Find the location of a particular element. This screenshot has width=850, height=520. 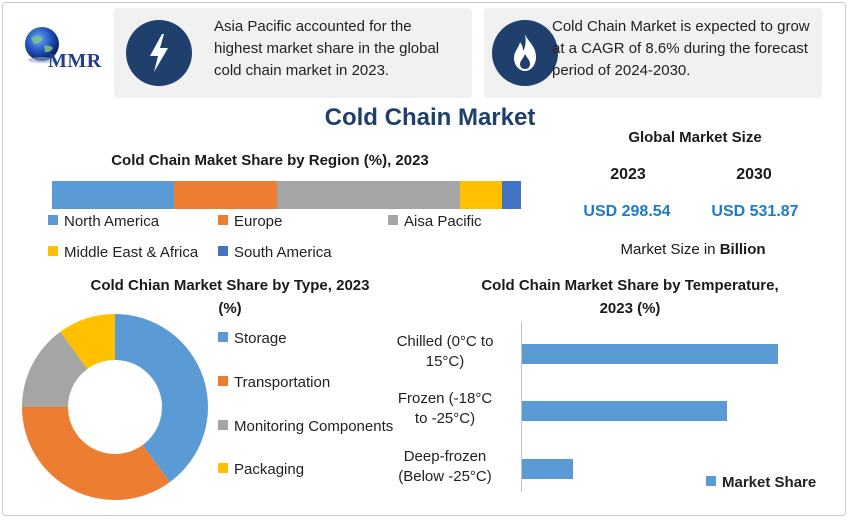

temperature-chart-title: Cold Chain Market Share by Temperature, is located at coordinates (630, 285).